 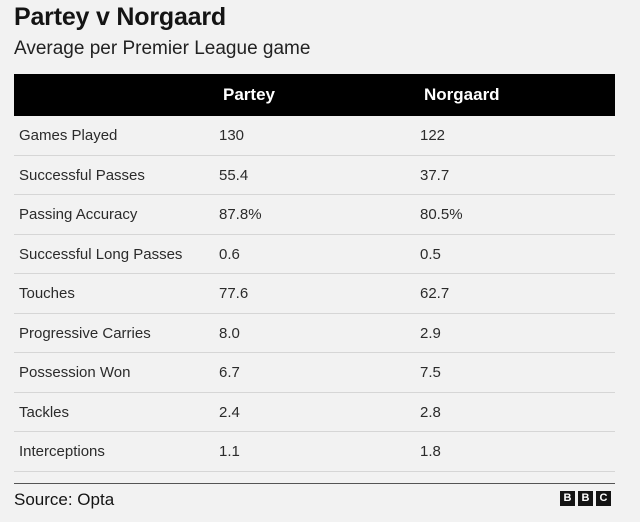 I want to click on partey-value: 87.8%, so click(x=240, y=214).